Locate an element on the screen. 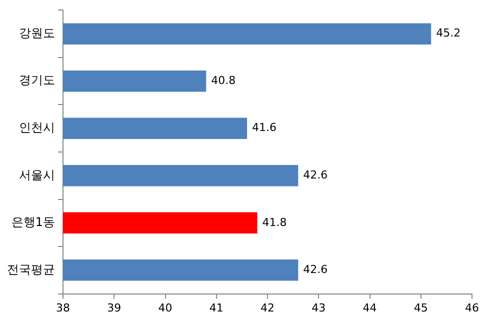  x-tick-label: 38 is located at coordinates (63, 307).